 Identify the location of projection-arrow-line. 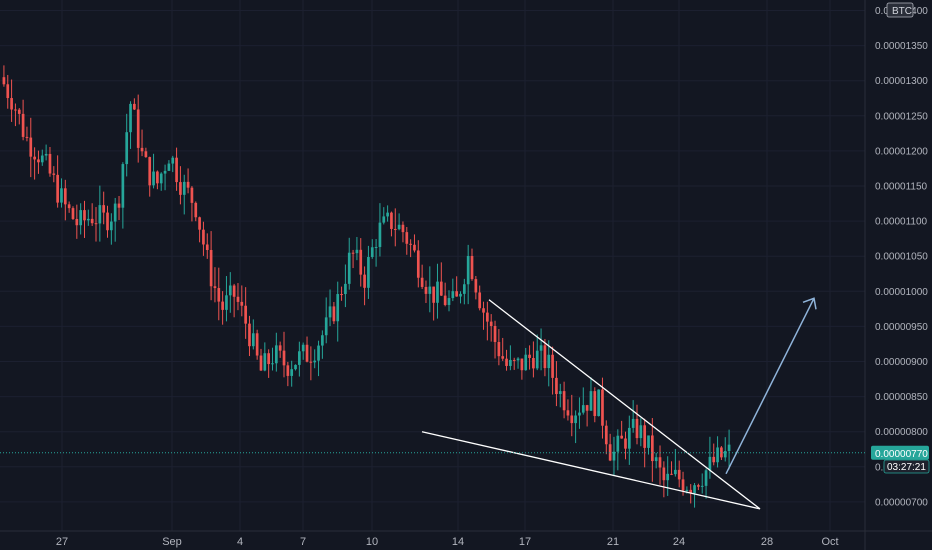
(770, 386).